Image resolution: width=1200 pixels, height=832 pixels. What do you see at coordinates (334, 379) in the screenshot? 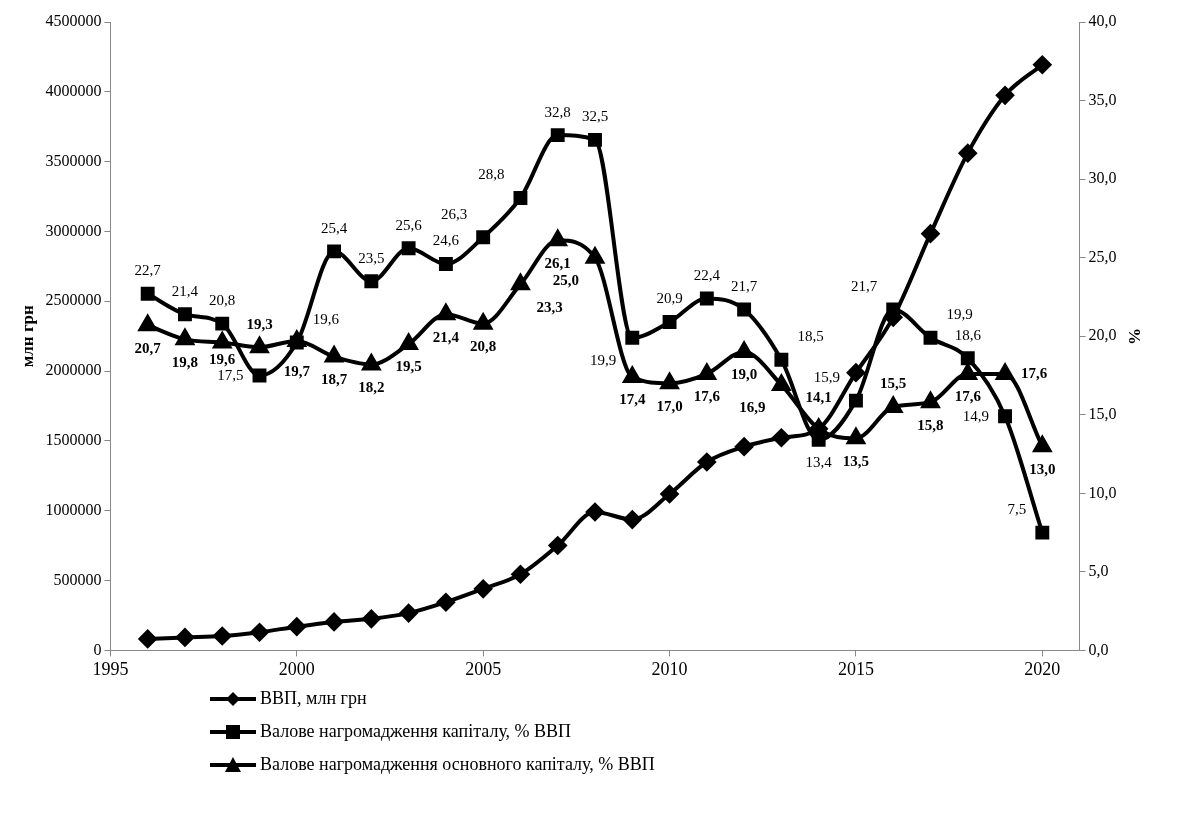
I see `data-label: 18,7` at bounding box center [334, 379].